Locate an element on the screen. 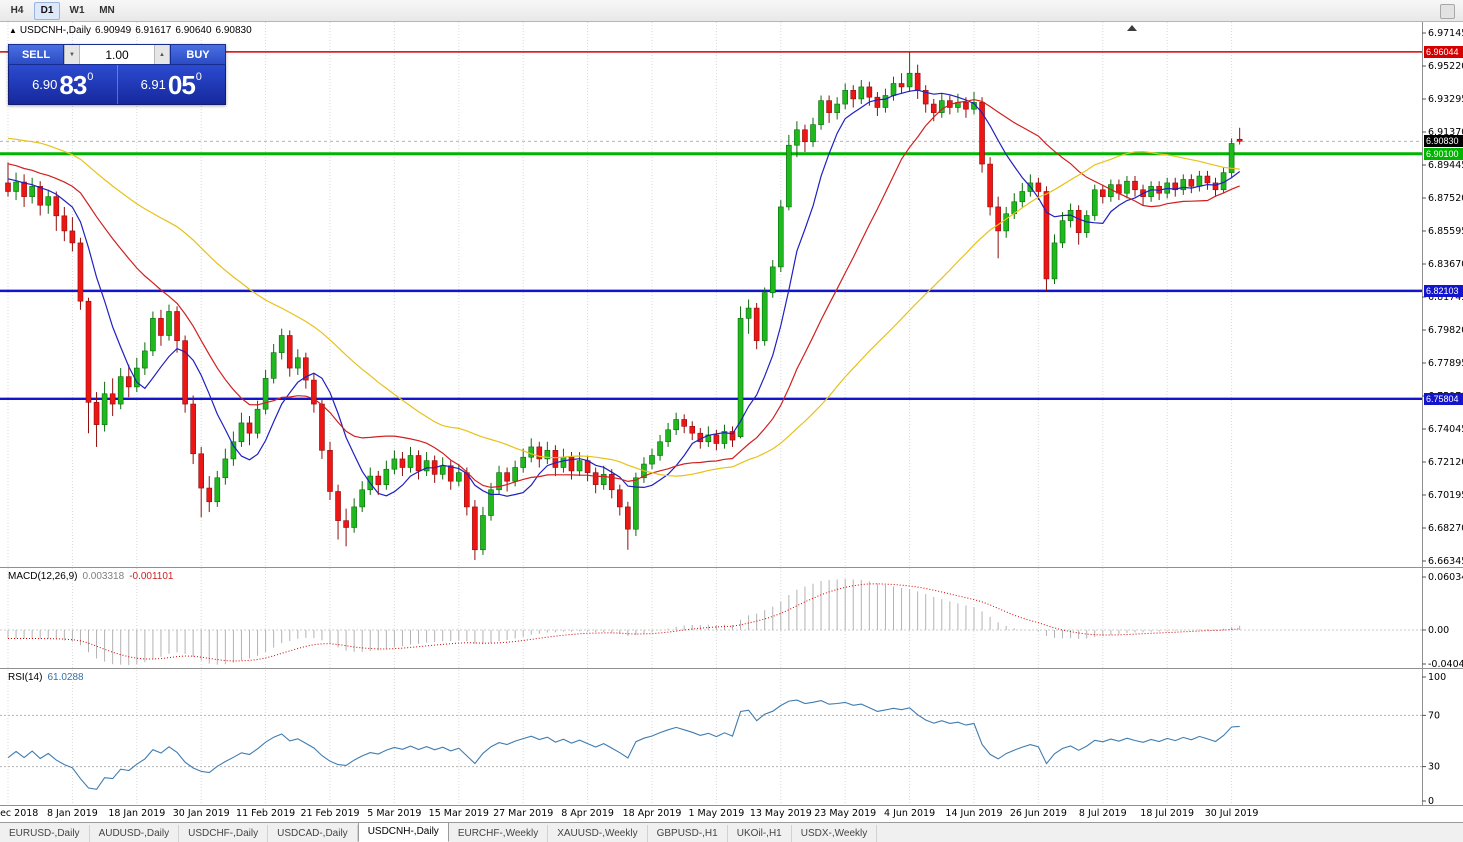 This screenshot has width=1463, height=842. rsi-layer is located at coordinates (711, 744).